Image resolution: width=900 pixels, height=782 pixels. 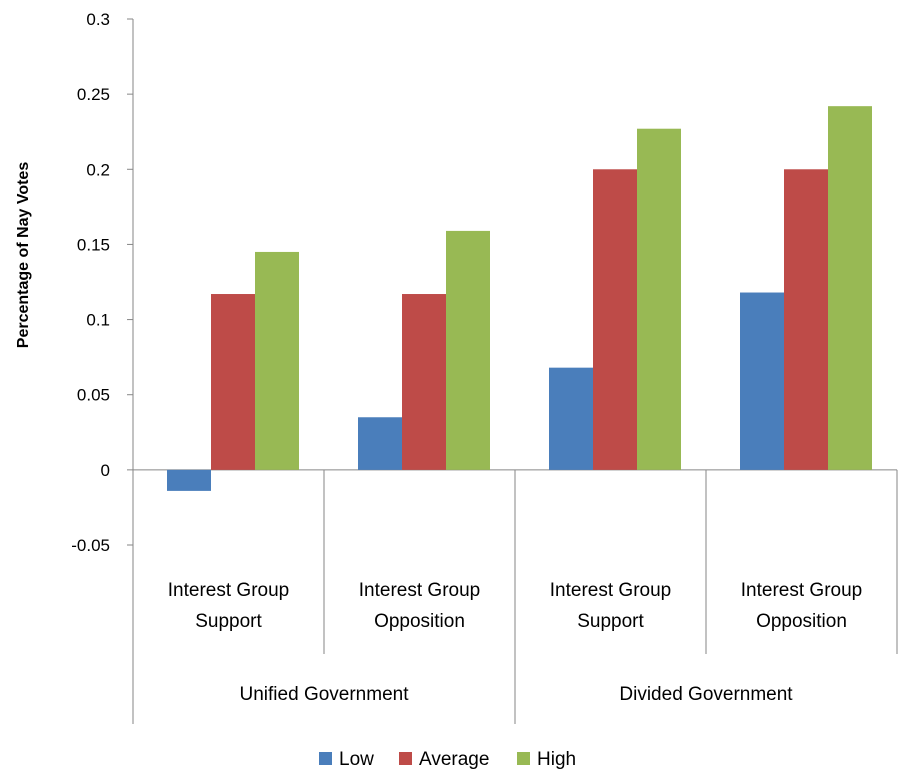 I want to click on y-tick-label: 0.2, so click(x=98, y=169).